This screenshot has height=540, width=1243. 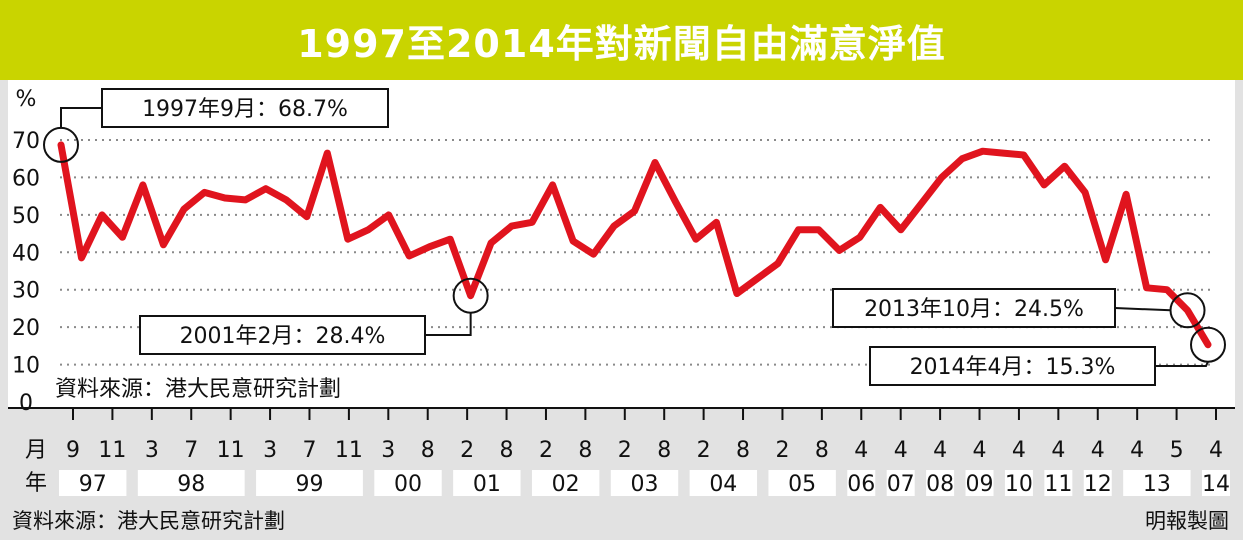 What do you see at coordinates (26, 216) in the screenshot?
I see `y-tick-label: 50` at bounding box center [26, 216].